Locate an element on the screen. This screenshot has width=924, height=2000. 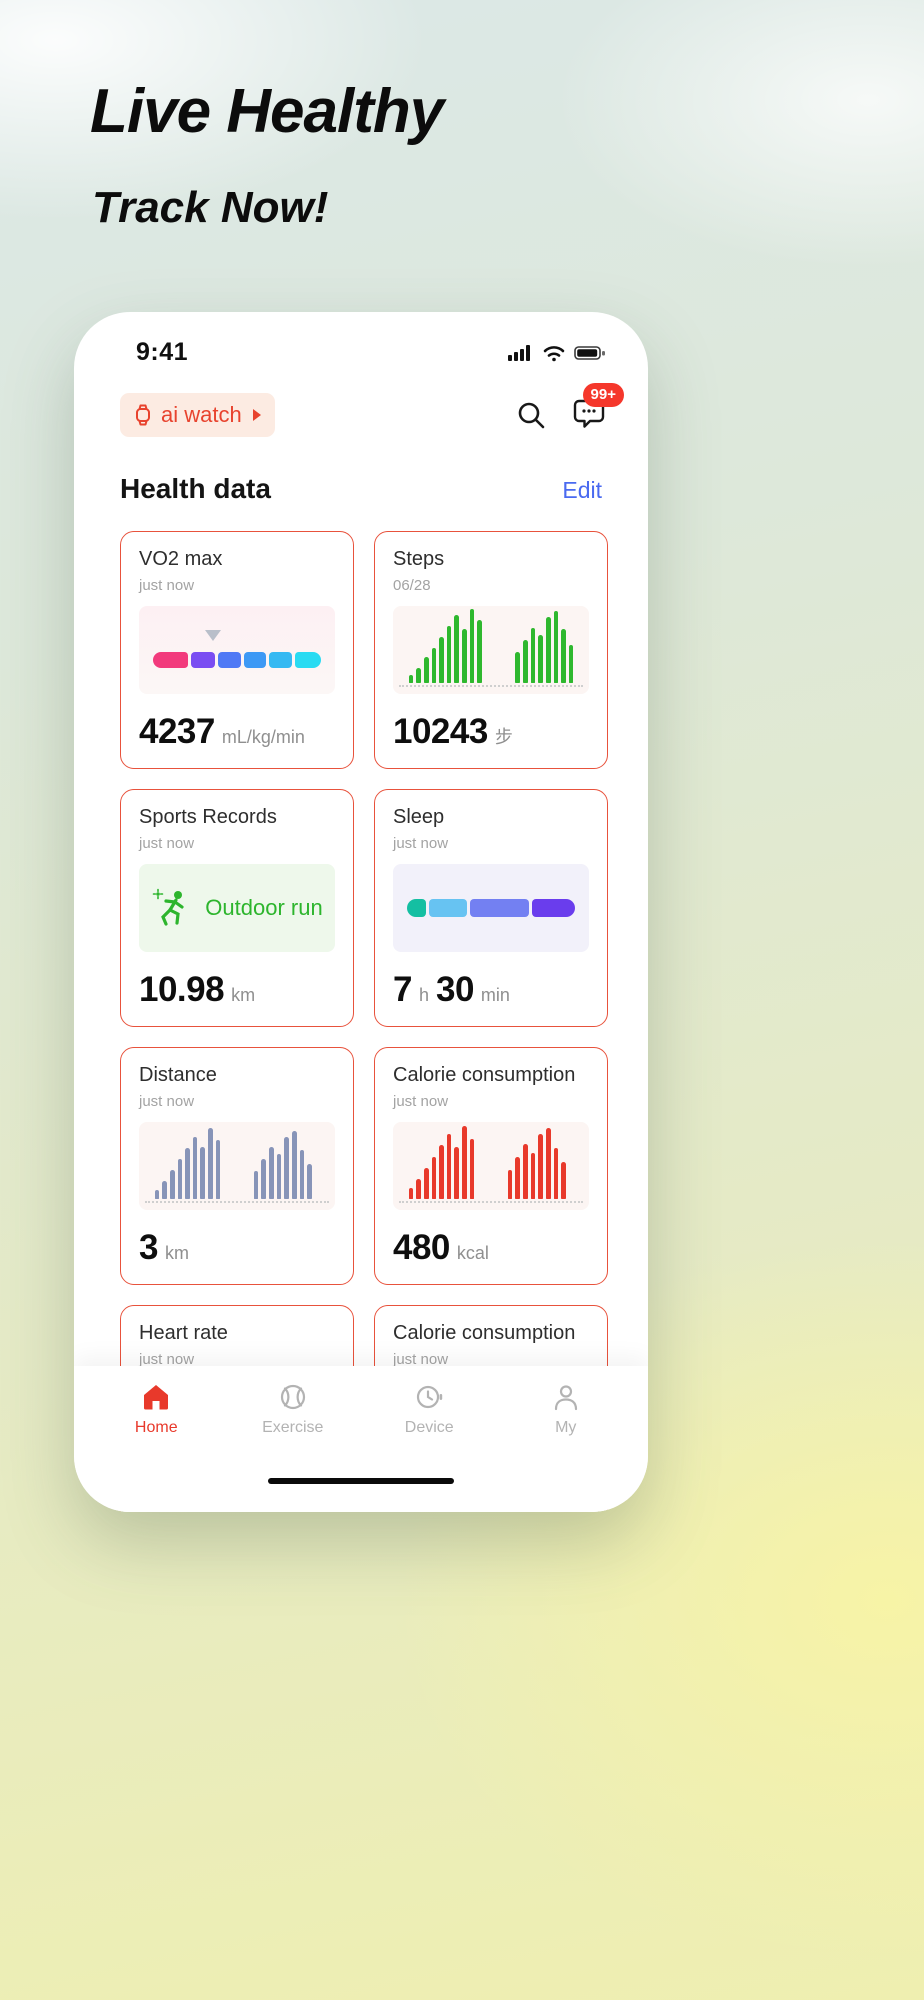
card-value: 10243 is located at coordinates (440, 731).